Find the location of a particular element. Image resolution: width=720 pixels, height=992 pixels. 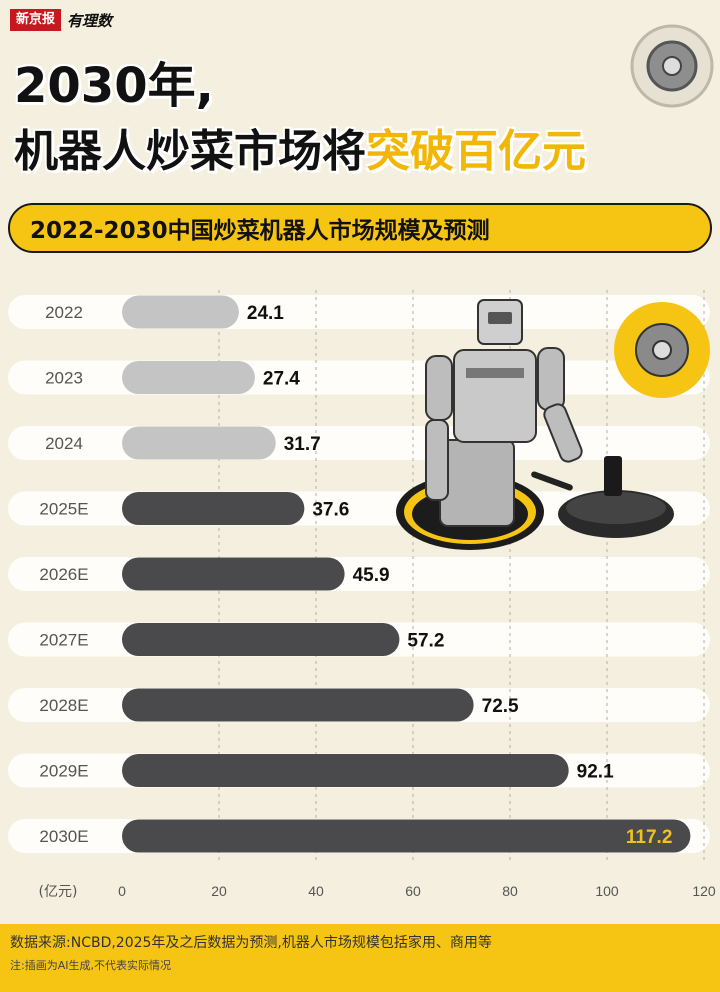

value-label: 117.2 is located at coordinates (649, 837).